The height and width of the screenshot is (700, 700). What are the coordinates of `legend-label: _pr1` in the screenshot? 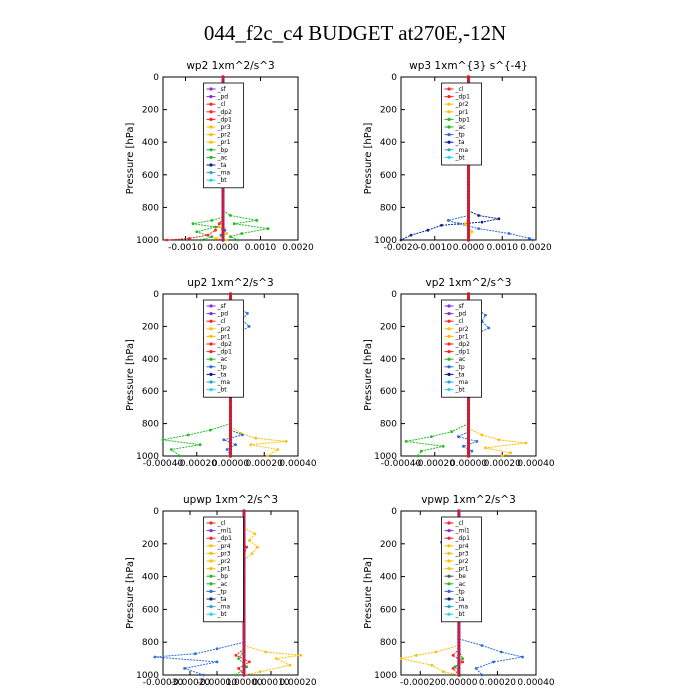 It's located at (462, 569).